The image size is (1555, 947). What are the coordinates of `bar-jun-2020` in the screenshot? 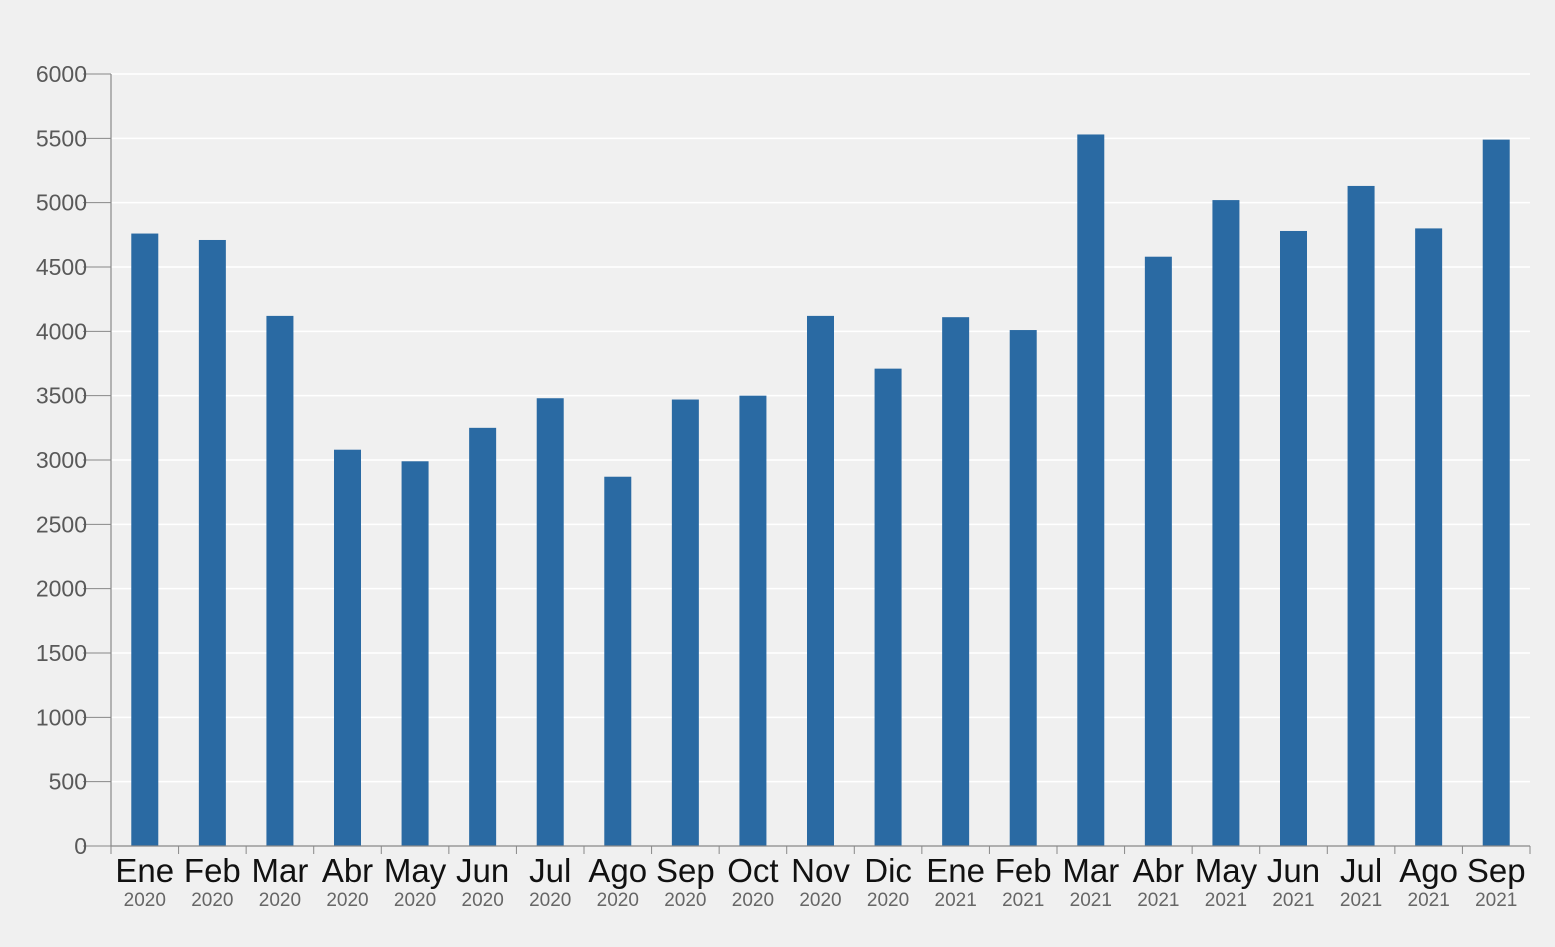 It's located at (483, 636).